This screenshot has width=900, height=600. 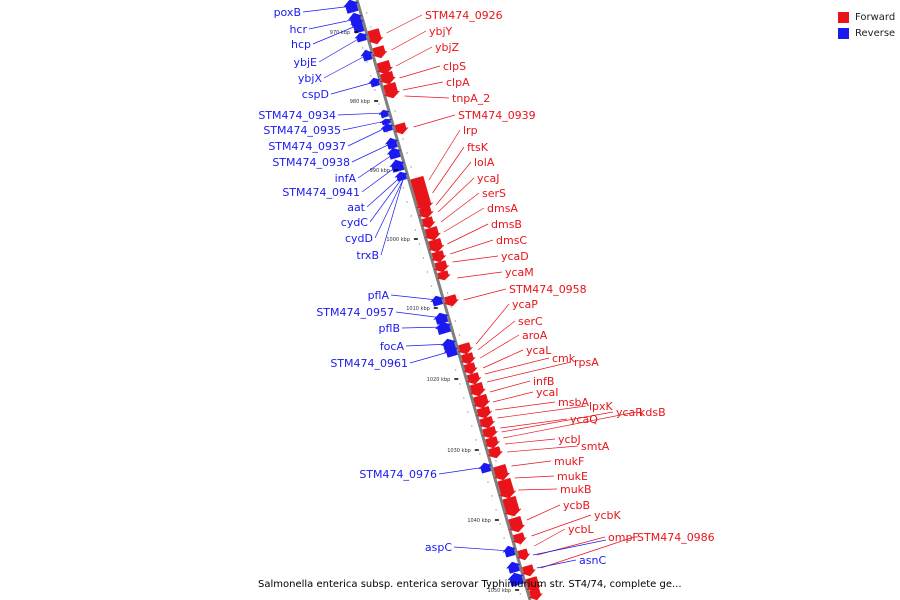 What do you see at coordinates (497, 115) in the screenshot?
I see `forward-gene-label: STM474_0939` at bounding box center [497, 115].